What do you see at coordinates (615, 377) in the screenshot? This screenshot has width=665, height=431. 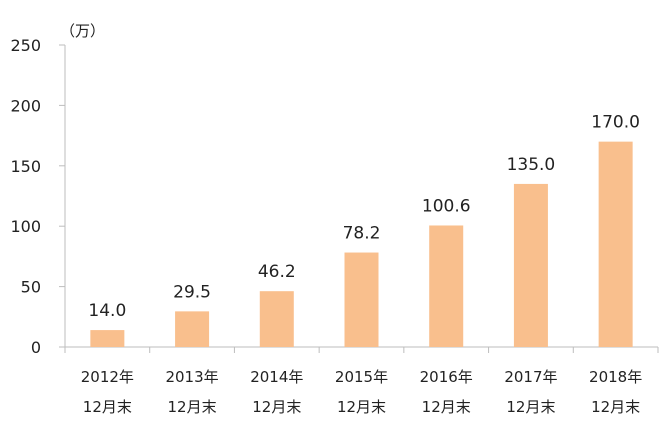 I see `x-category-label: 2018年` at bounding box center [615, 377].